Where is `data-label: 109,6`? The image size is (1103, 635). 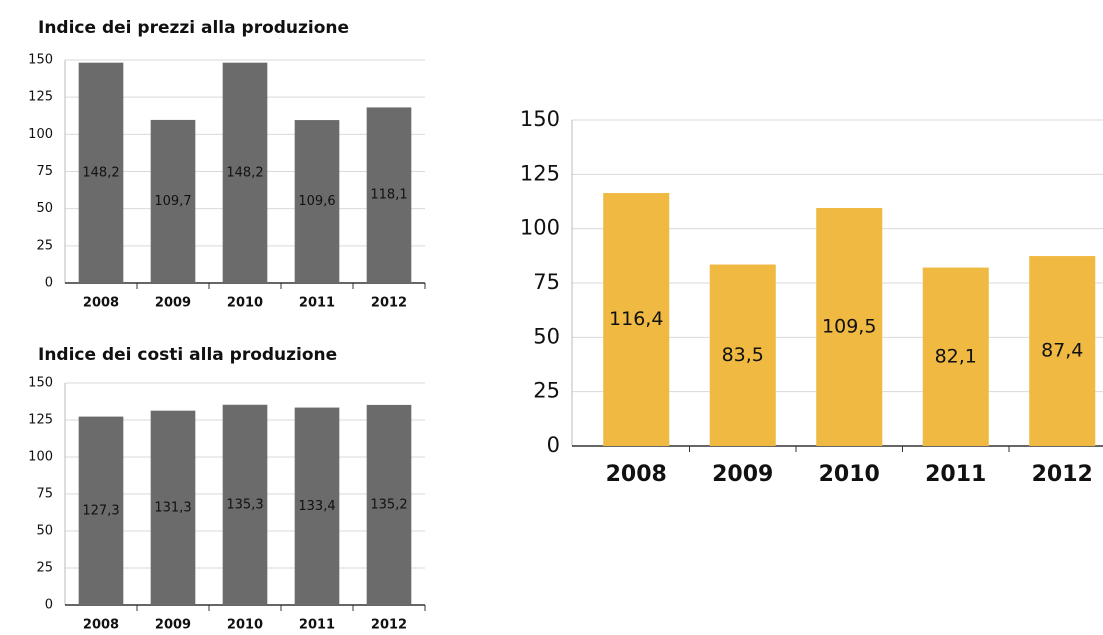
data-label: 109,6 is located at coordinates (316, 201).